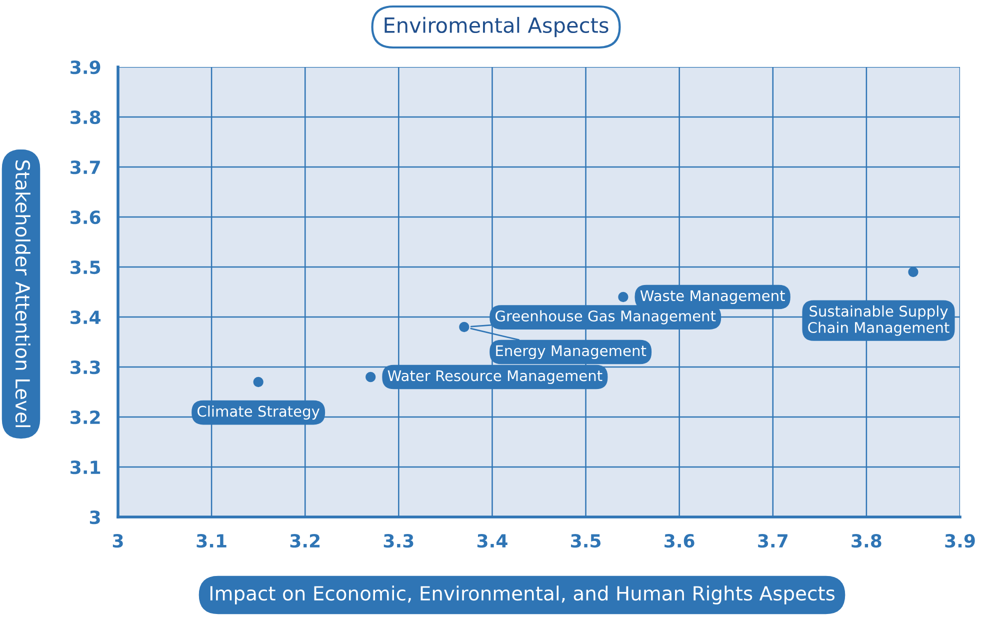 This screenshot has width=997, height=617. I want to click on x-tick-label: 3.1, so click(211, 541).